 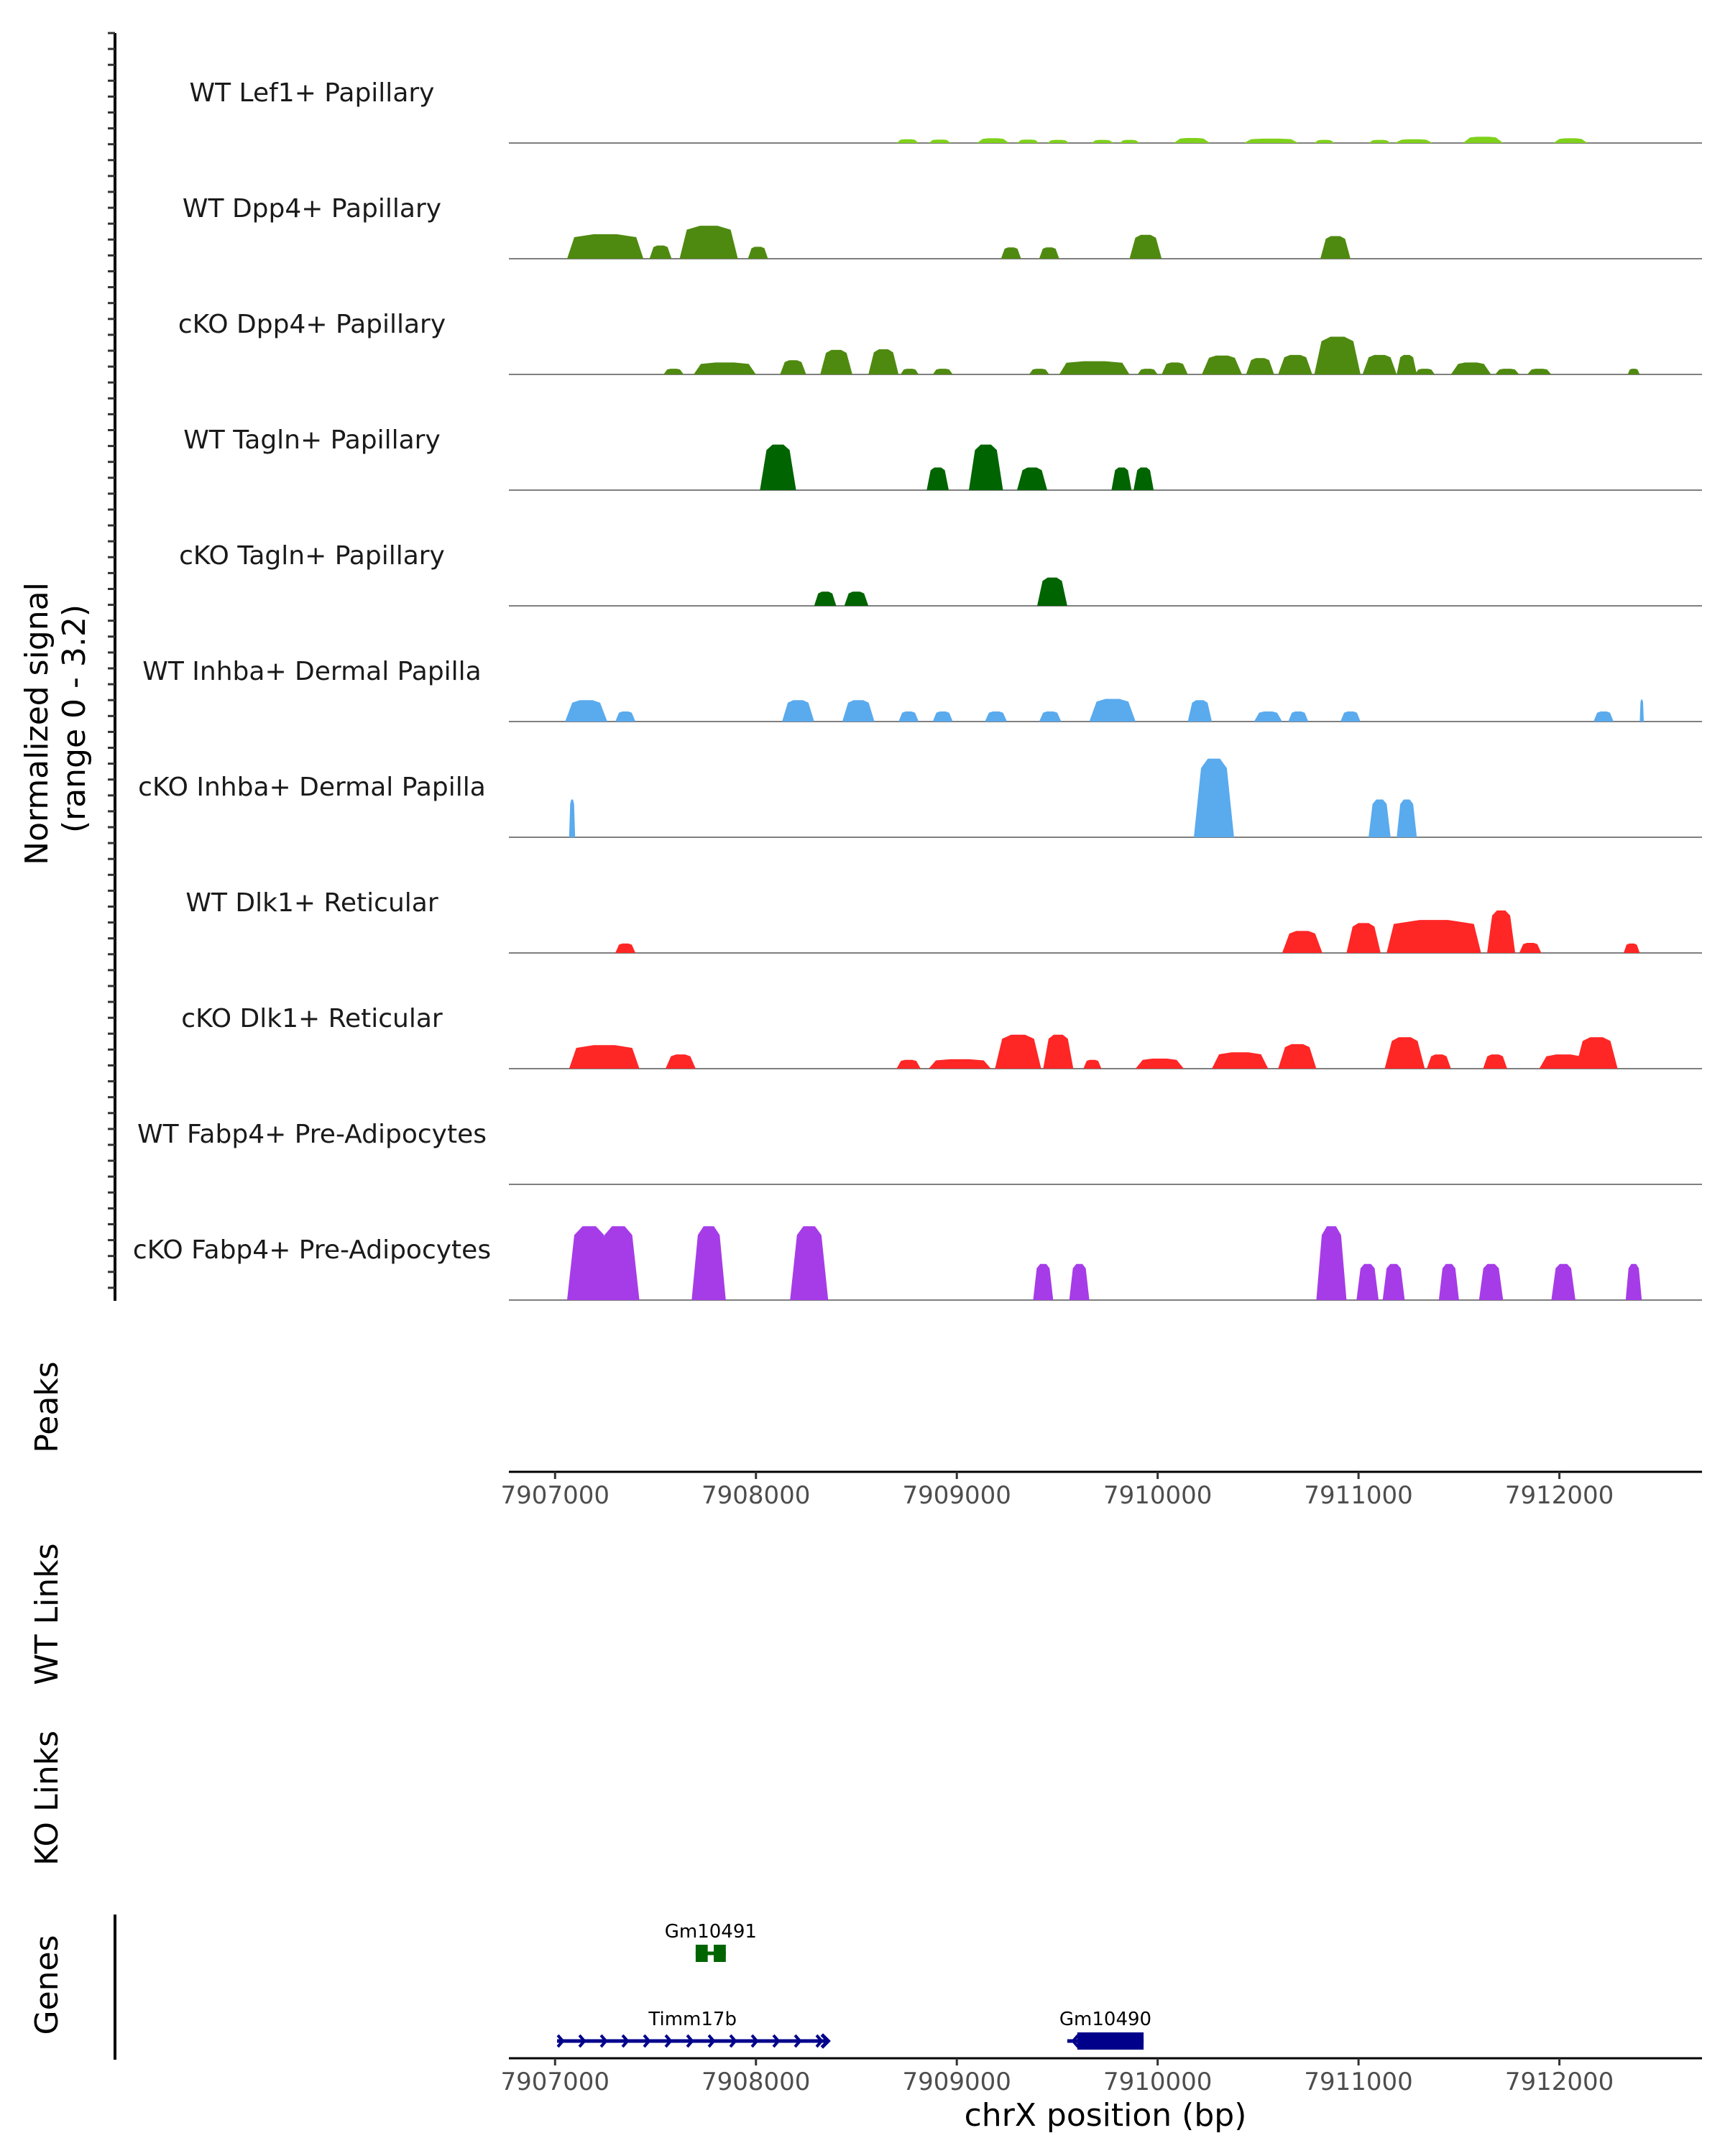 What do you see at coordinates (917, 1263) in the screenshot?
I see `track: cKO Fabp4+ Pre-Adipocytes` at bounding box center [917, 1263].